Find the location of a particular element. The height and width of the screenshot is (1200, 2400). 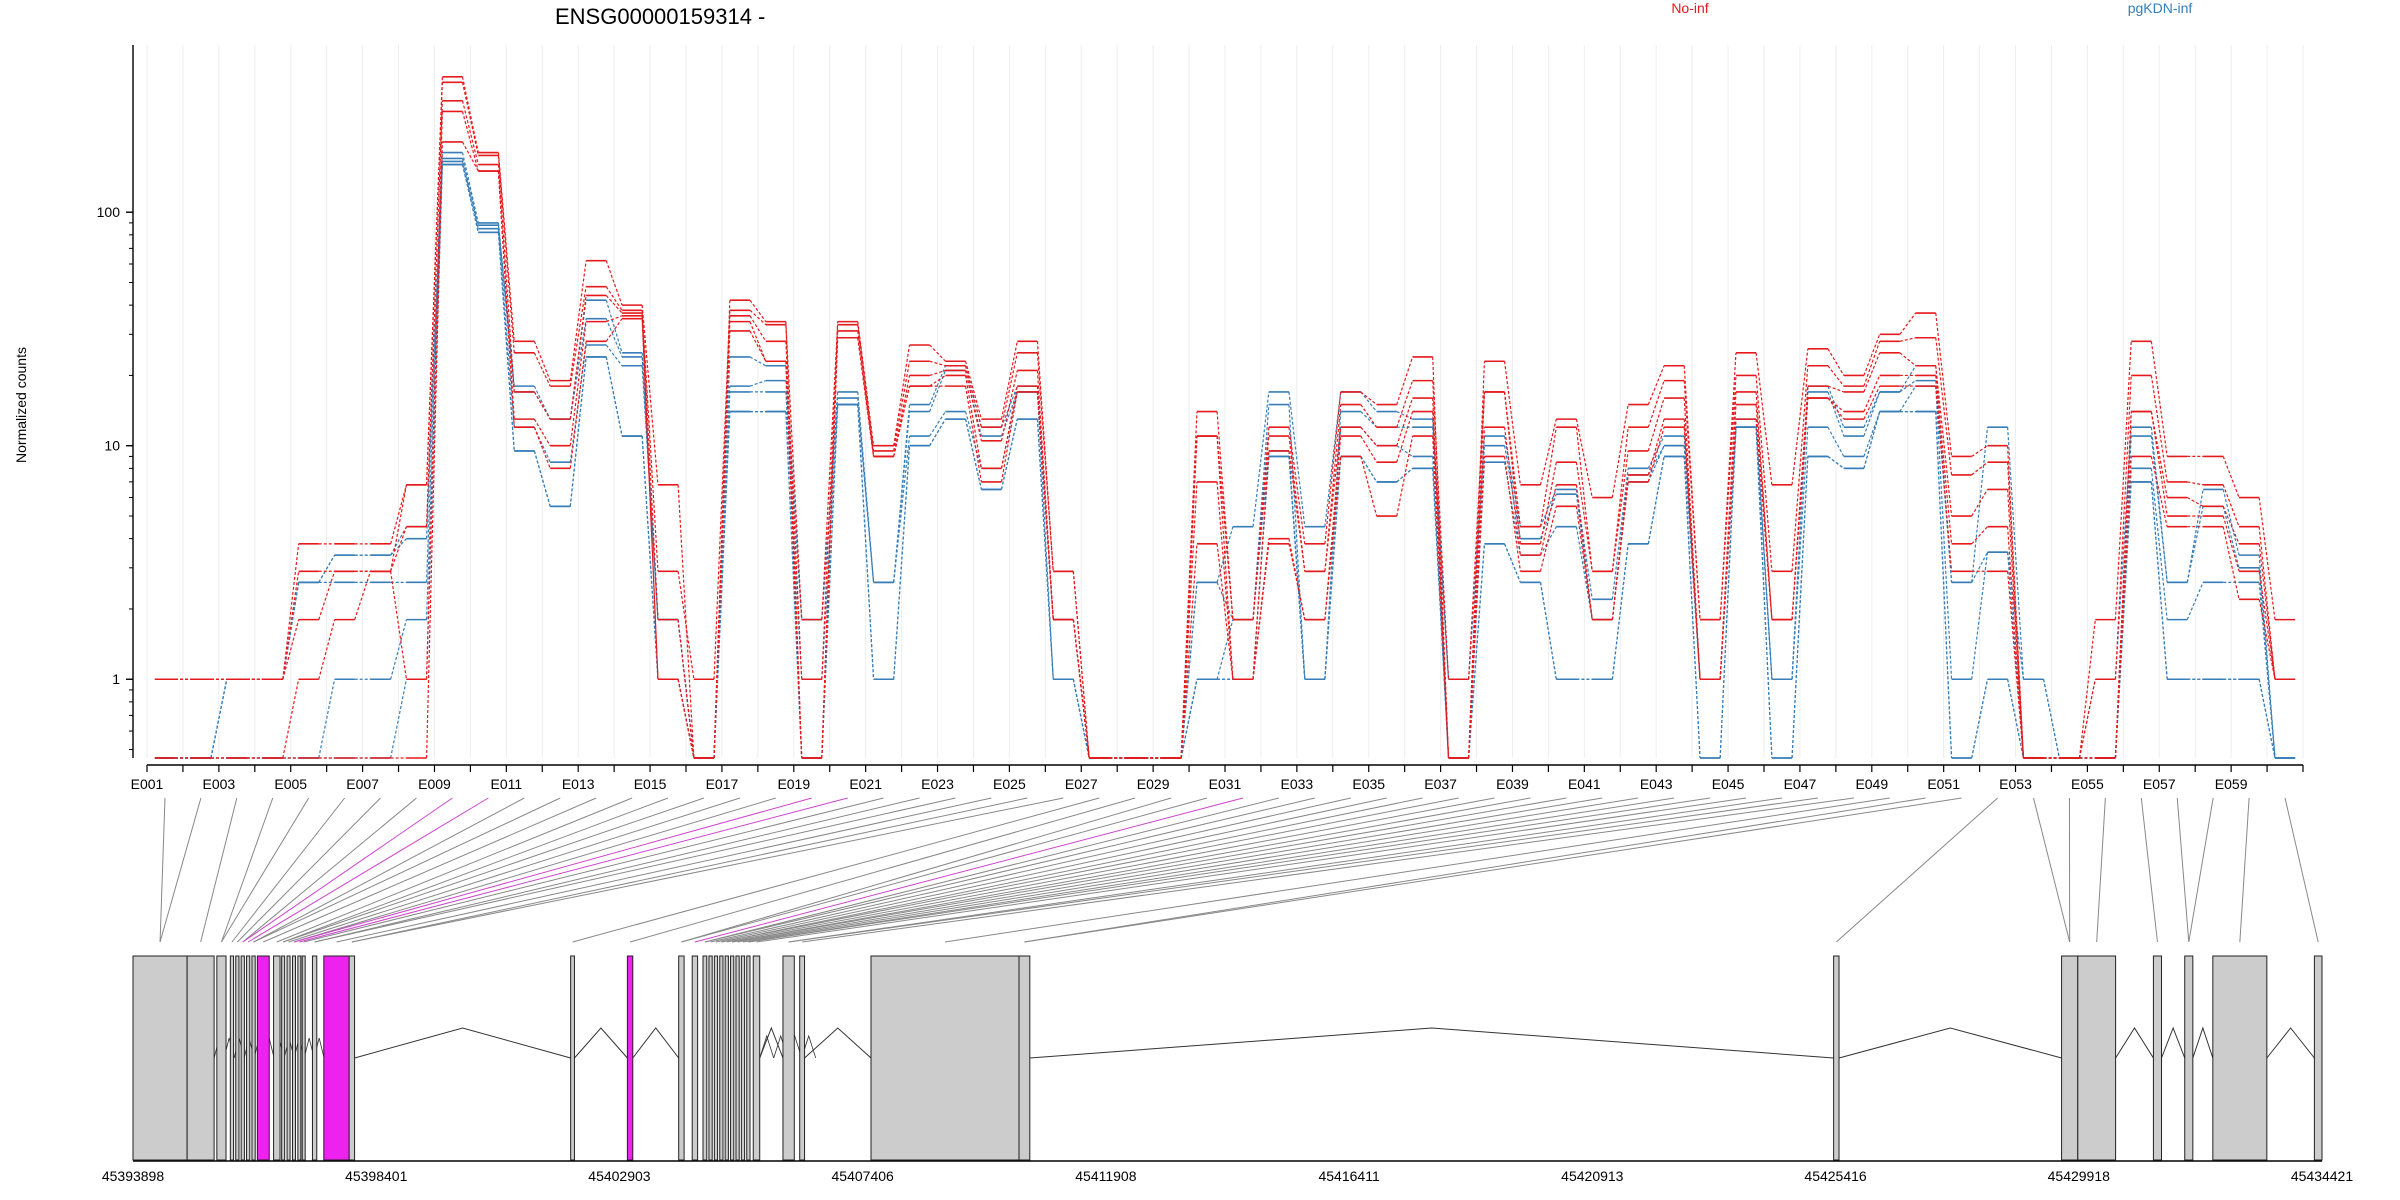

exon-label: E011 is located at coordinates (506, 784).